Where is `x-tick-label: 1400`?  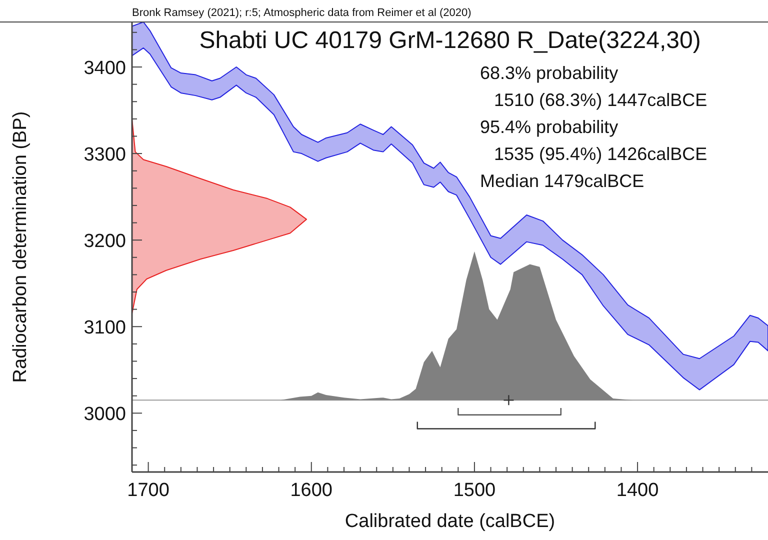
x-tick-label: 1400 is located at coordinates (637, 490).